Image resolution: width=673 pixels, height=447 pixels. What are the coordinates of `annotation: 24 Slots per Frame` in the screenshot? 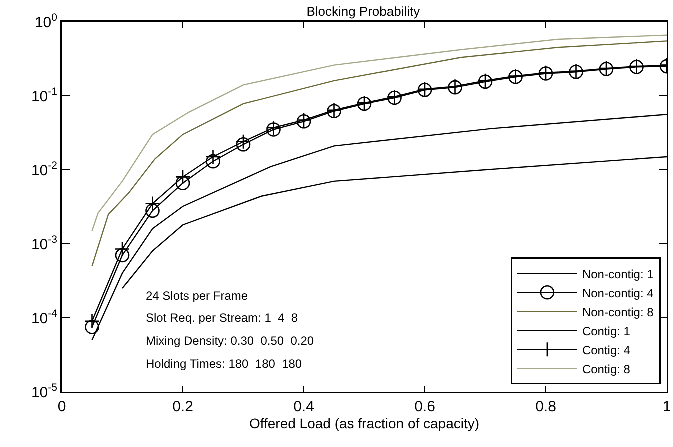 It's located at (197, 296).